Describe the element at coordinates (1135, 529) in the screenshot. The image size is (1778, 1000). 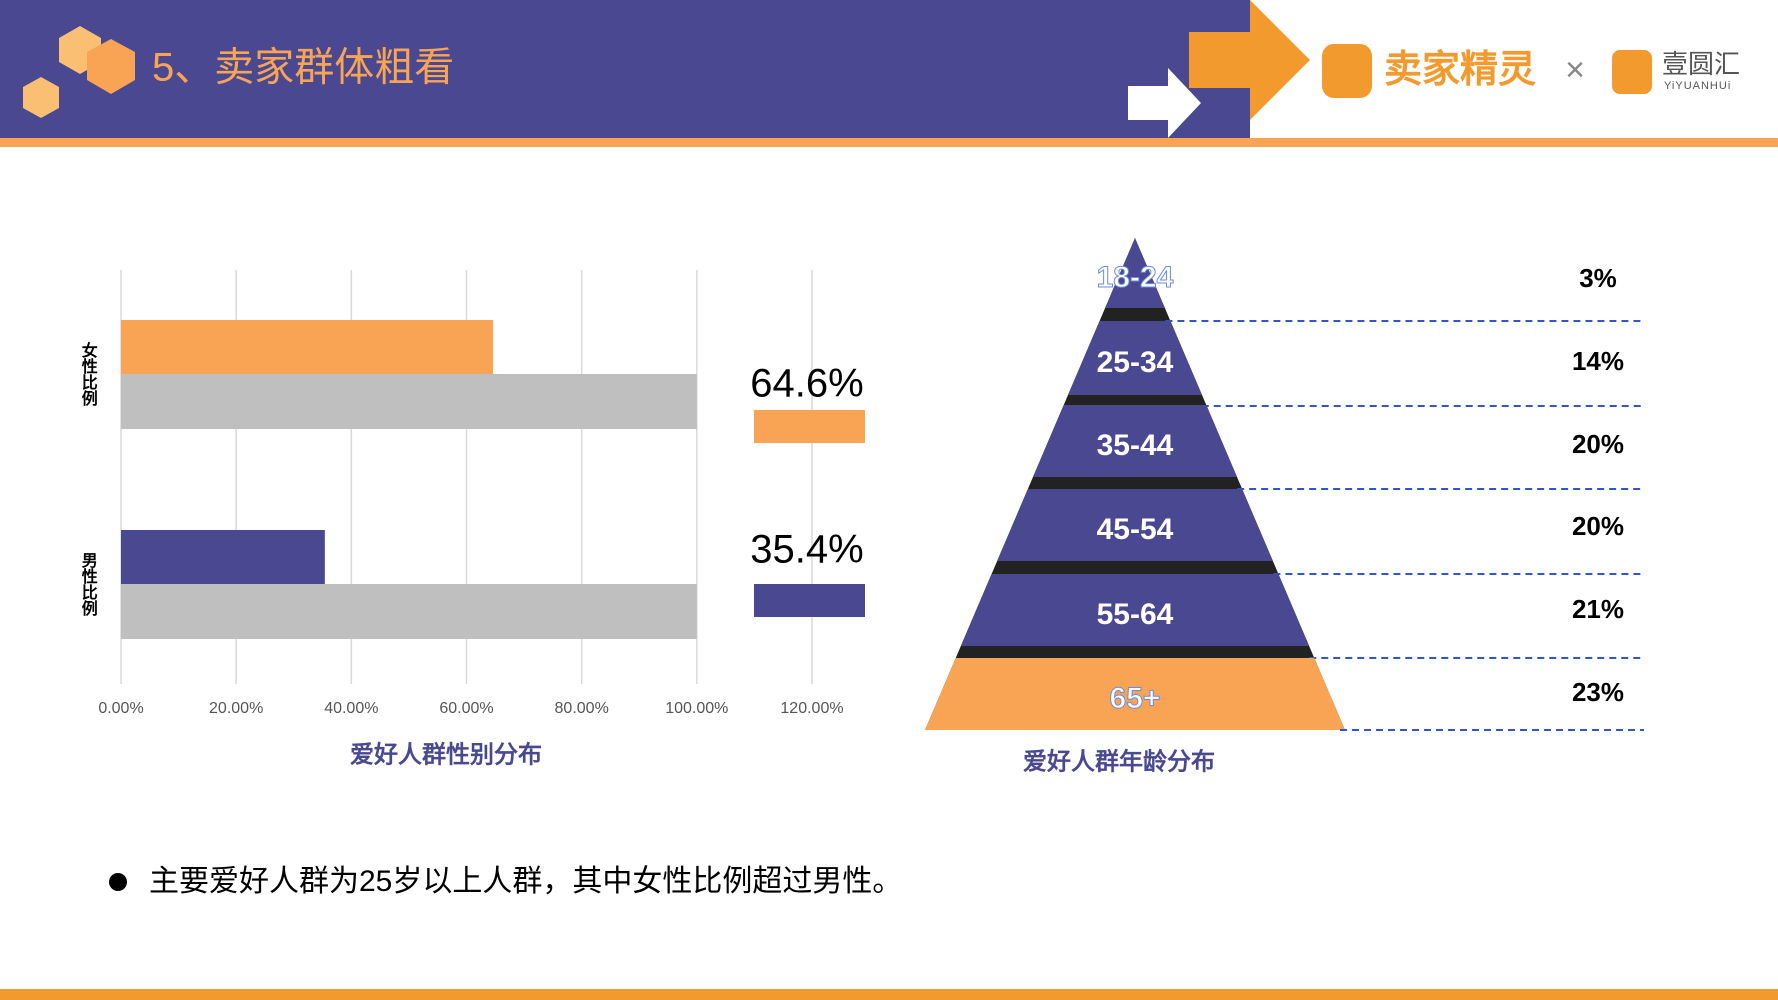
I see `segment-label: 45-54` at that location.